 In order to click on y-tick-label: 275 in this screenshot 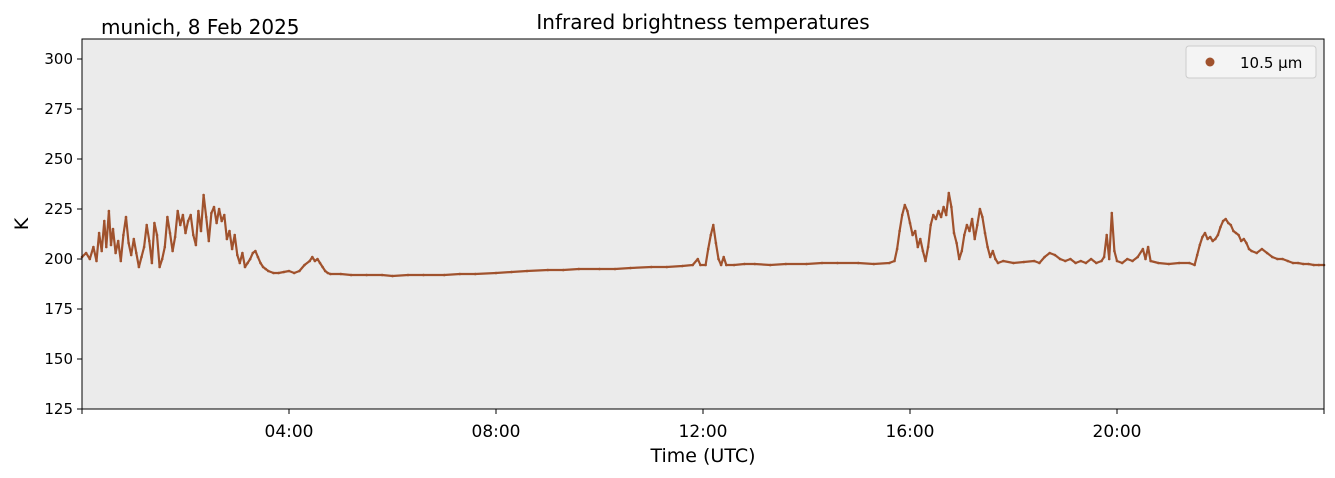, I will do `click(58, 109)`.